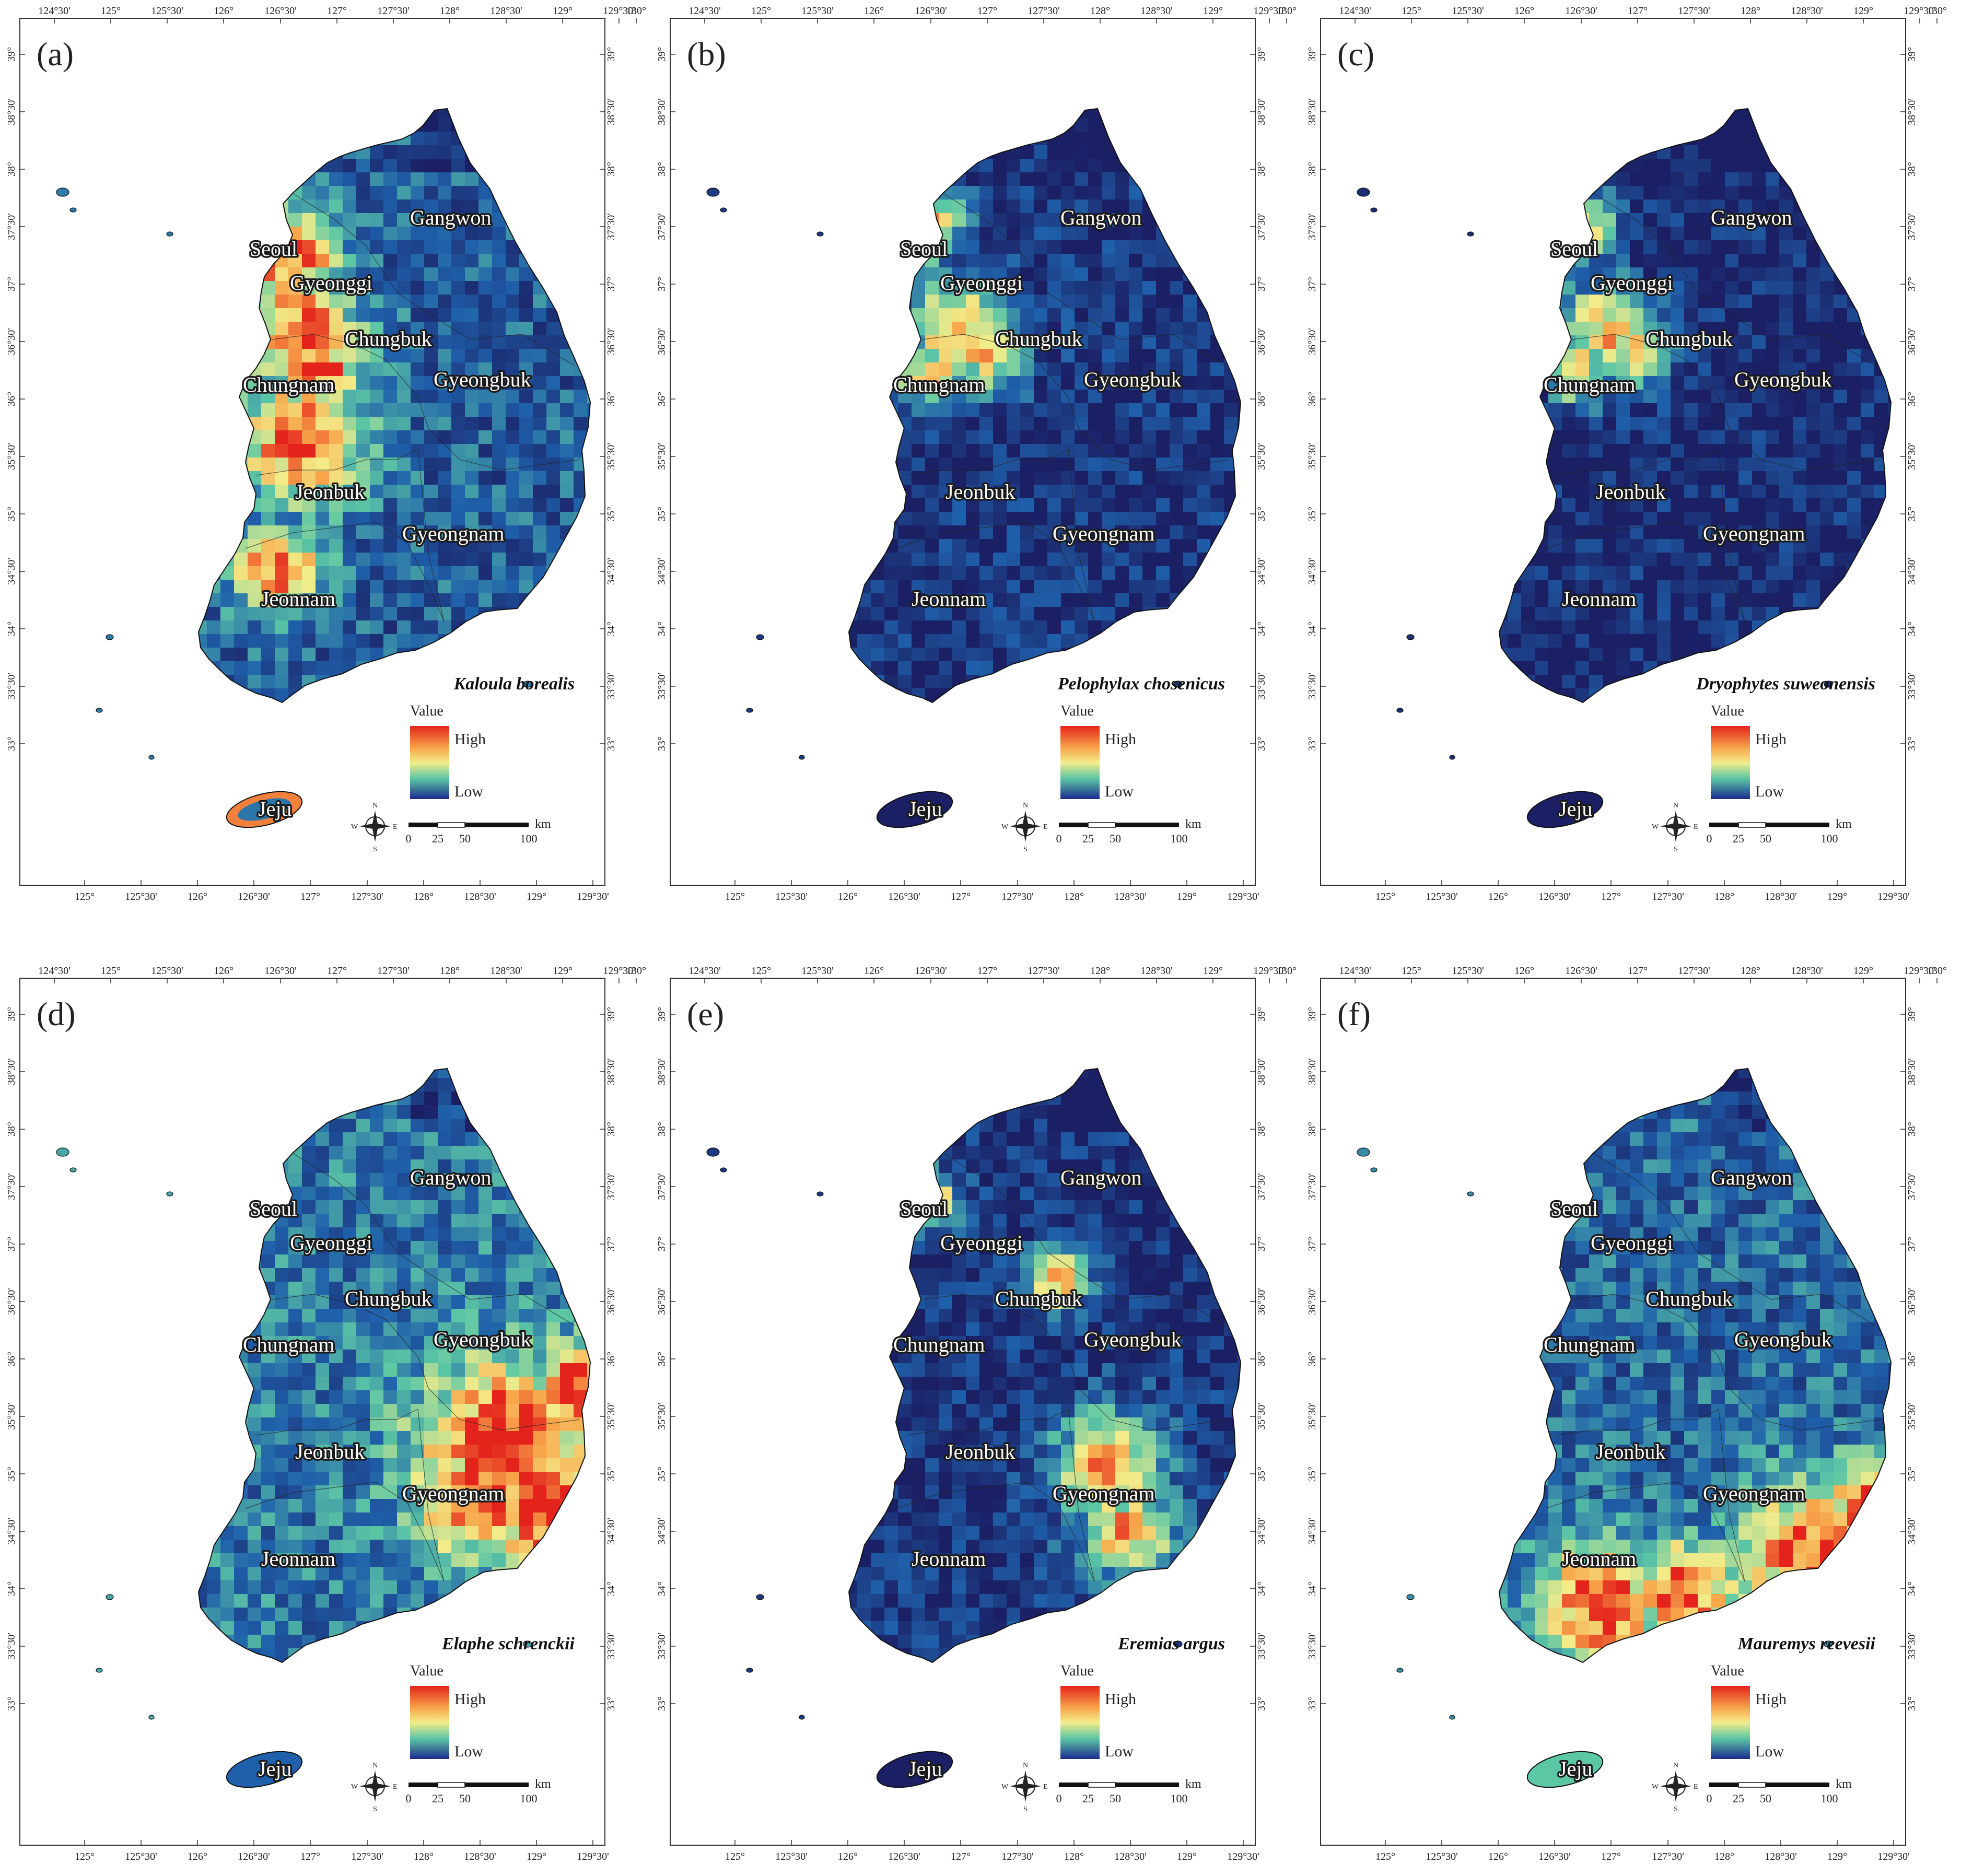  I want to click on legend-title: Value, so click(426, 711).